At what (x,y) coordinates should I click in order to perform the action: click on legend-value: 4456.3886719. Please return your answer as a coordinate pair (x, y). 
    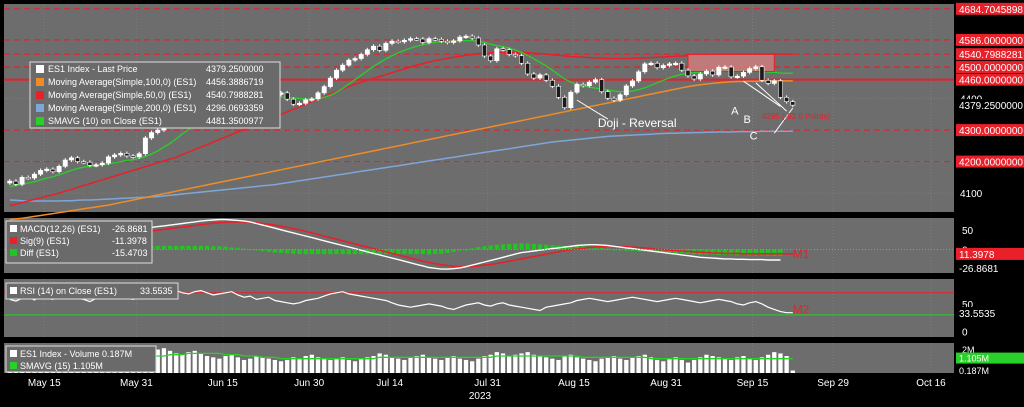
    Looking at the image, I should click on (235, 82).